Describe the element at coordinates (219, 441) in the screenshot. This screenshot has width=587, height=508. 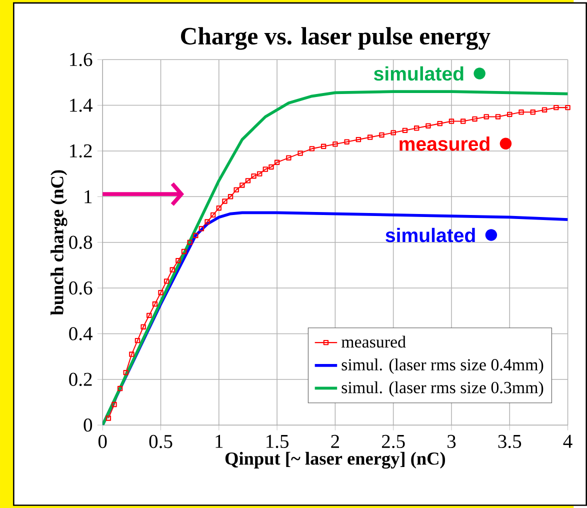
I see `x-tick-label: 1` at that location.